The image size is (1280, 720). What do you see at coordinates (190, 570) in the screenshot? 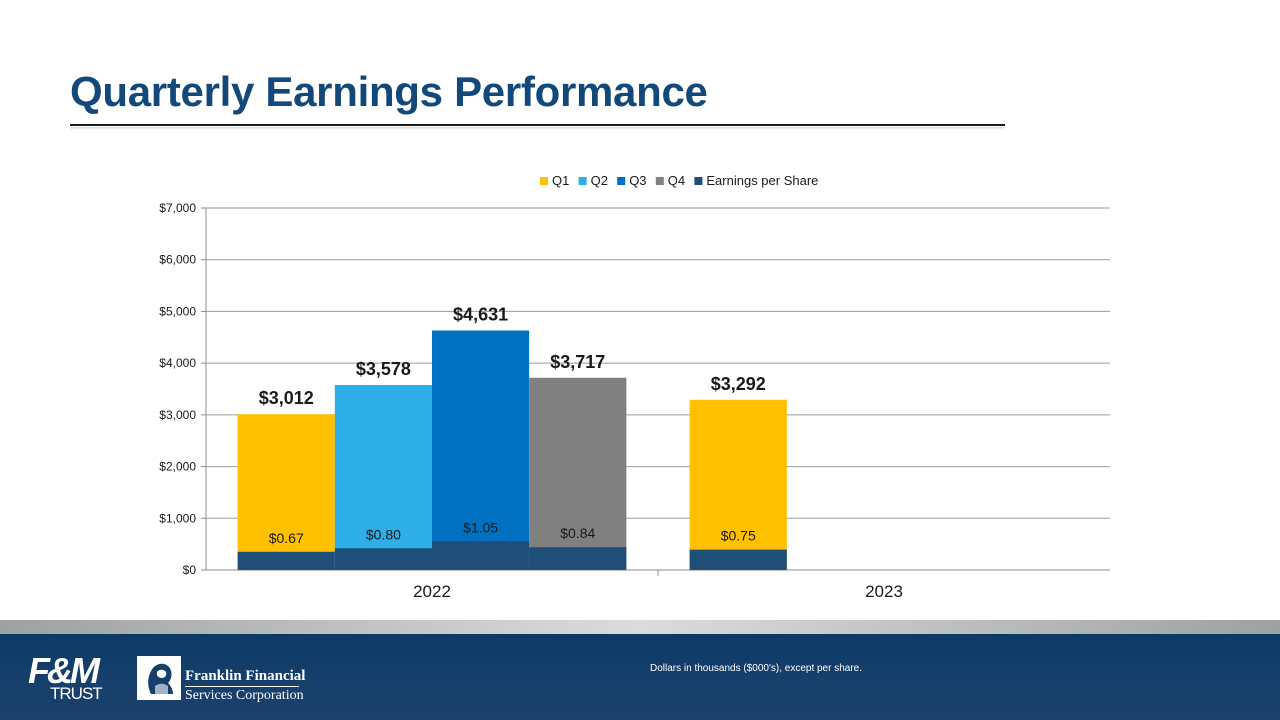
I see `y-tick-label: $0` at bounding box center [190, 570].